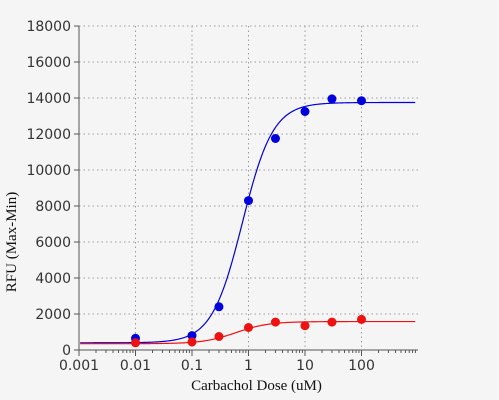 This screenshot has width=499, height=400. Describe the element at coordinates (48, 171) in the screenshot. I see `y-tick-label: 10000` at that location.